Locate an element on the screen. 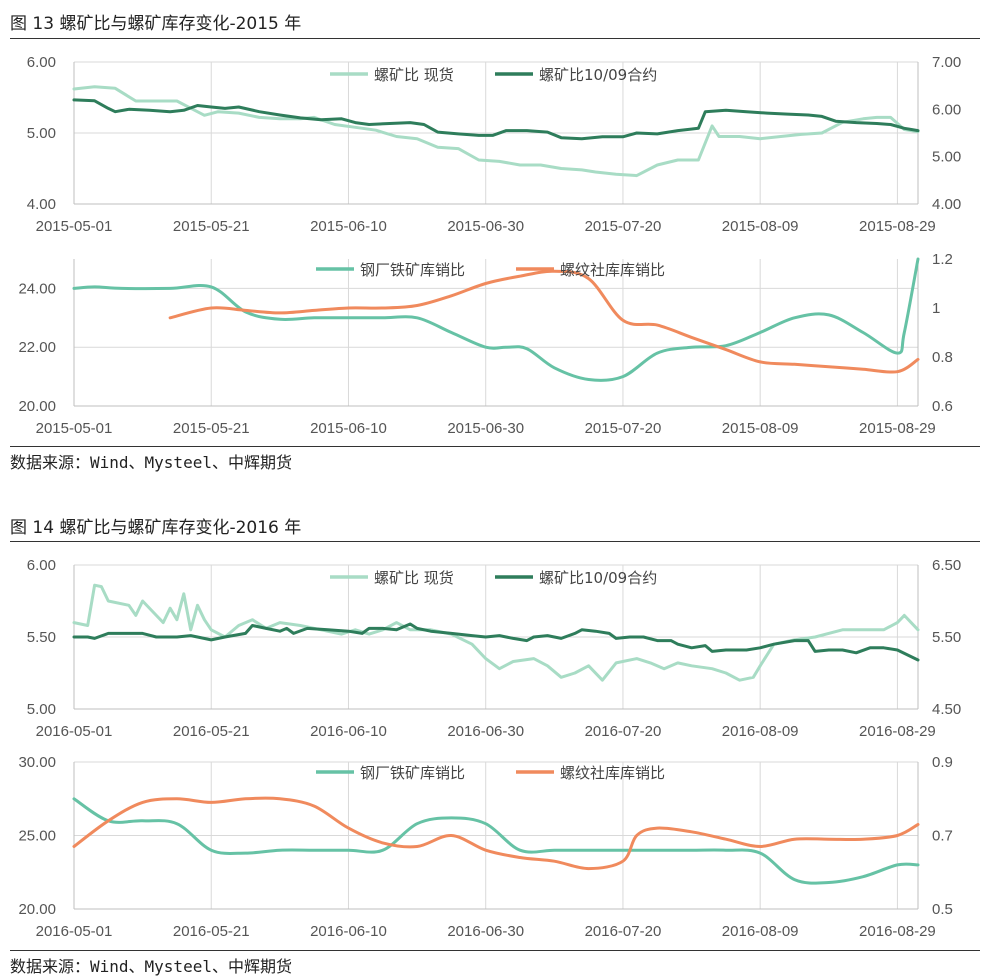 Image resolution: width=993 pixels, height=980 pixels. y-tick-label-left: 25.00 is located at coordinates (37, 836).